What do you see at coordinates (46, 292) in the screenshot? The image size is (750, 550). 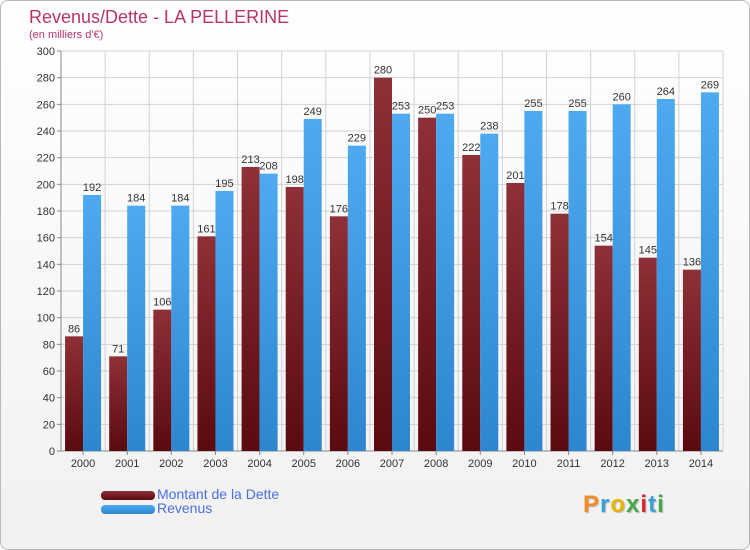 I see `y-tick-label: 120` at bounding box center [46, 292].